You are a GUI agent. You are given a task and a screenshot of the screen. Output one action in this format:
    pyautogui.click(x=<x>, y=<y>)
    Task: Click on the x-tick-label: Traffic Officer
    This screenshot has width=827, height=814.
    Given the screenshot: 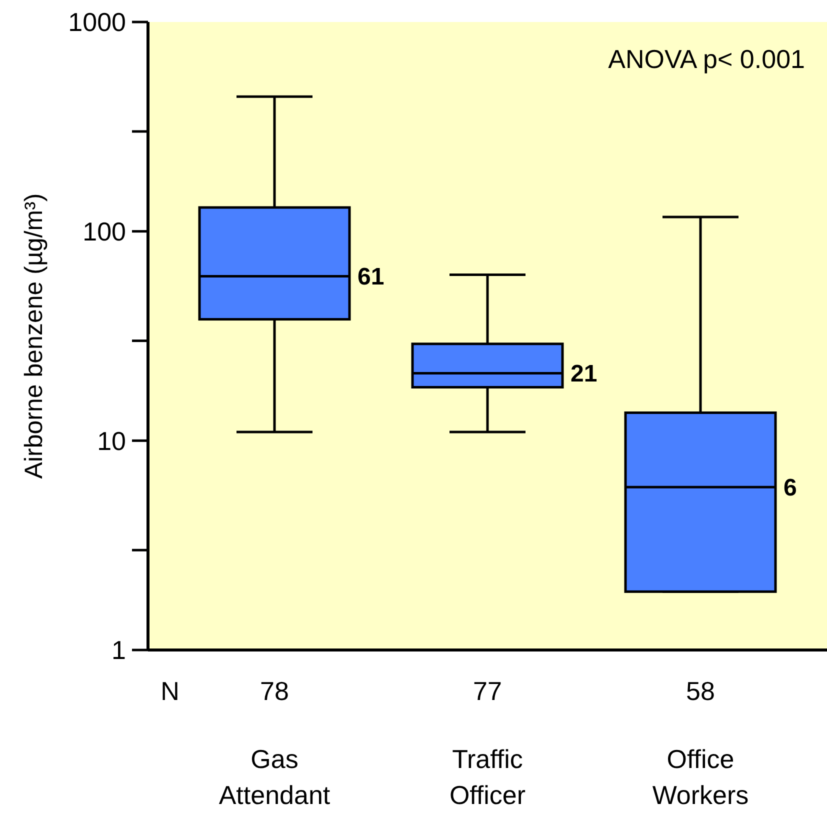 What is the action you would take?
    pyautogui.click(x=487, y=777)
    